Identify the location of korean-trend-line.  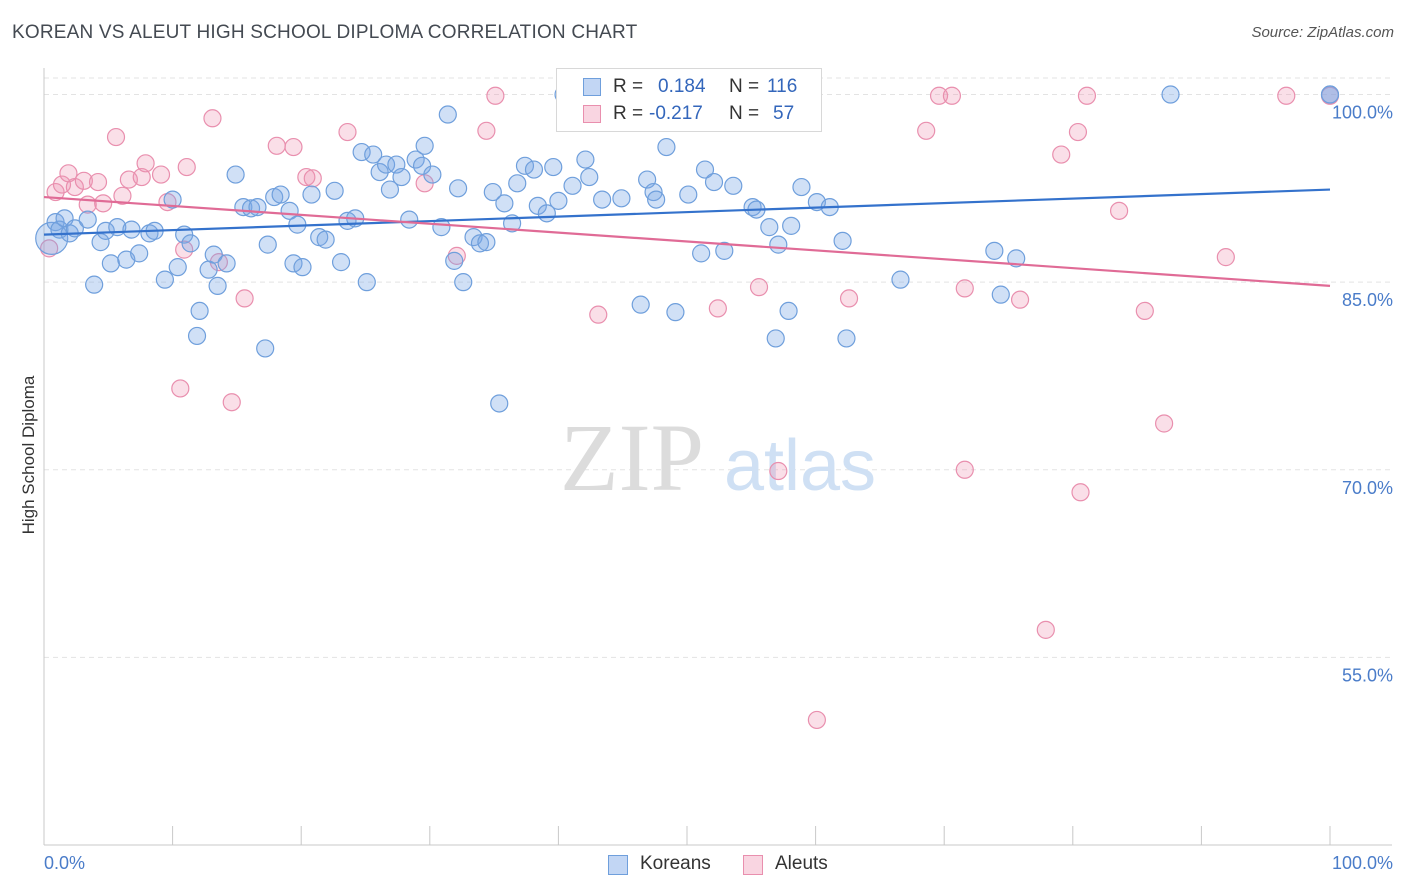
(687, 212).